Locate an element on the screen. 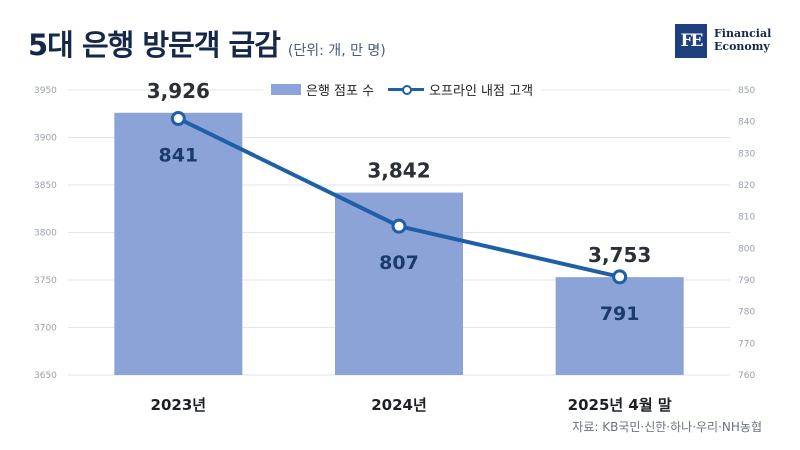 The image size is (800, 450). y-left-tick-label: 3850 is located at coordinates (45, 186).